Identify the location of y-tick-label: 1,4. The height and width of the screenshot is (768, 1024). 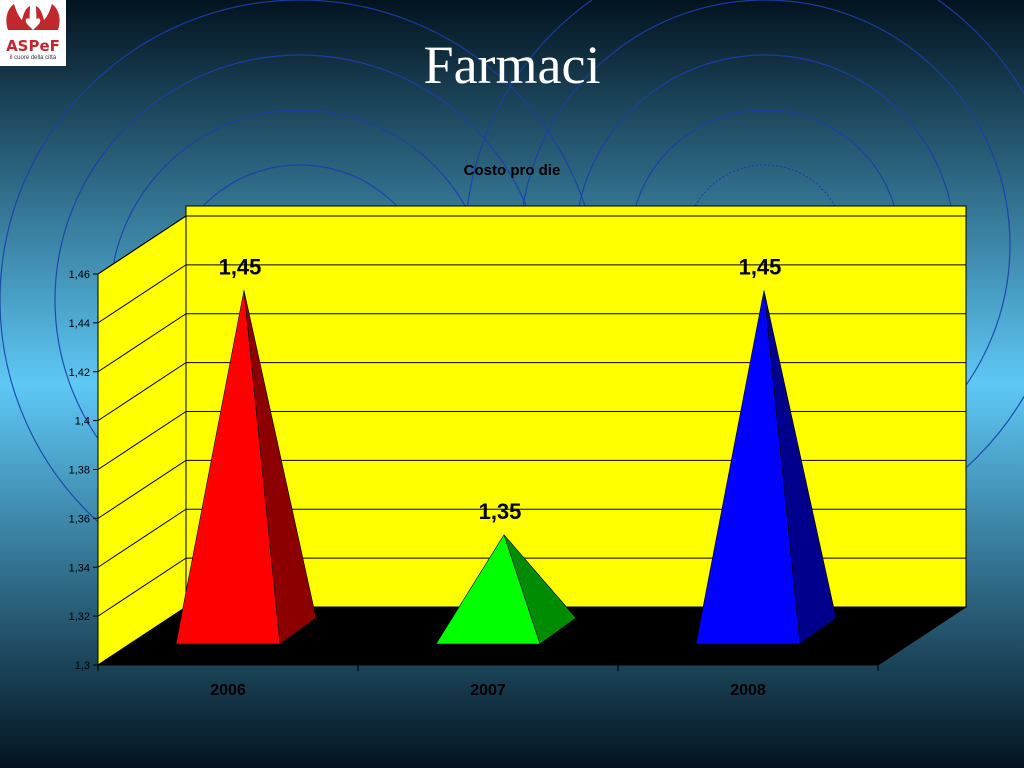
(82, 422).